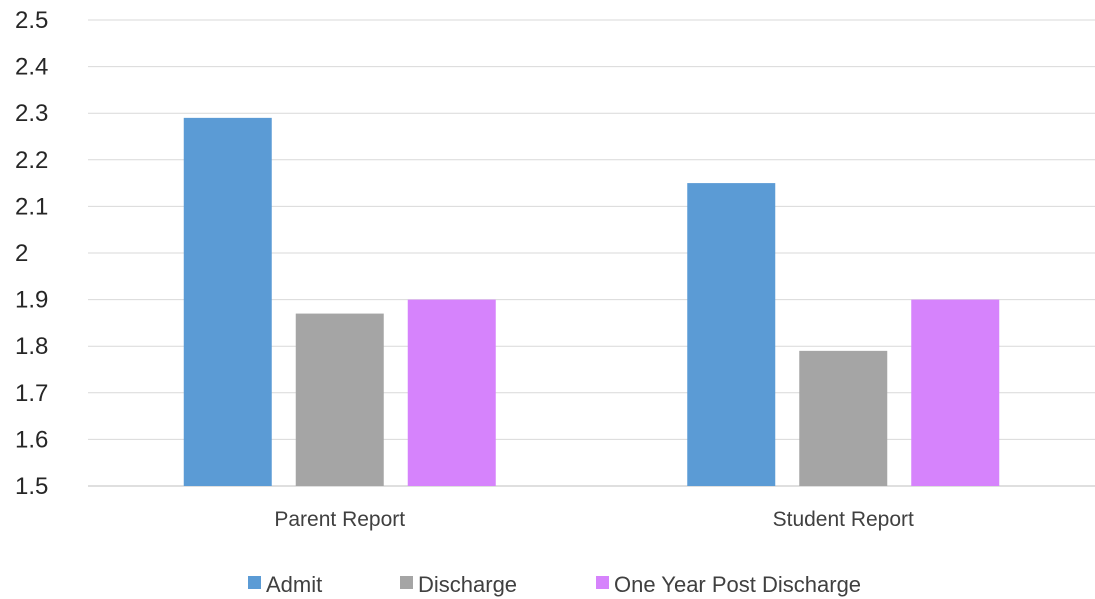 This screenshot has width=1095, height=599. What do you see at coordinates (554, 584) in the screenshot?
I see `legend: Admit Discharge One Year Post Discharge` at bounding box center [554, 584].